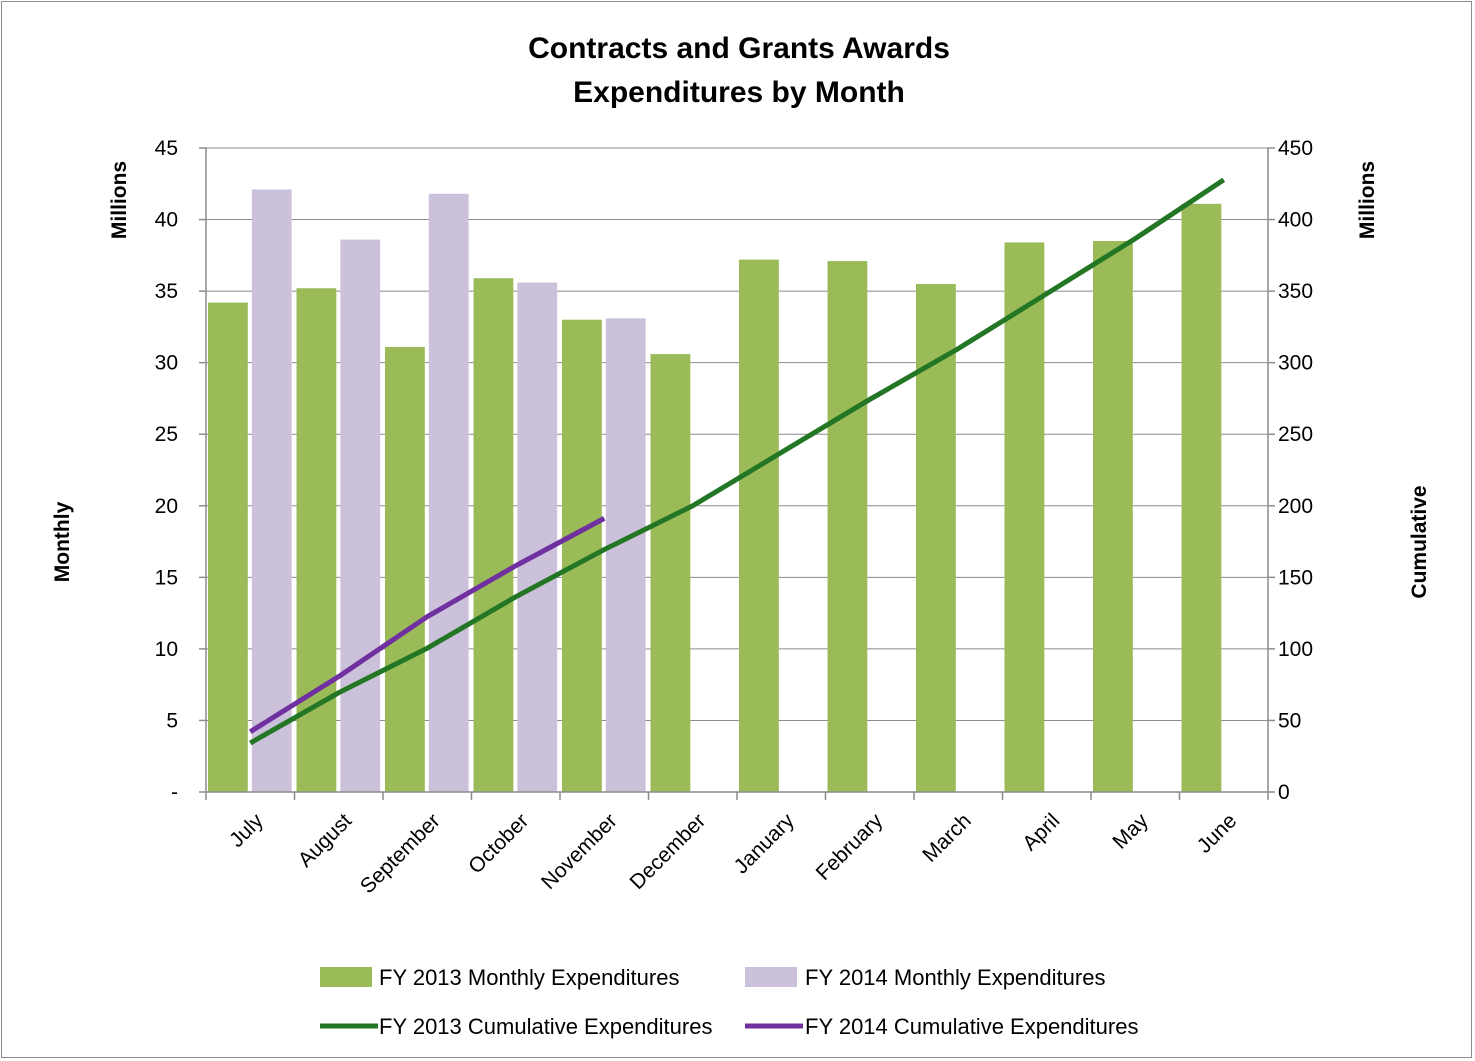 The height and width of the screenshot is (1061, 1475). I want to click on legend-label-fy2013-cumulative: FY 2013 Cumulative Expenditures, so click(545, 1026).